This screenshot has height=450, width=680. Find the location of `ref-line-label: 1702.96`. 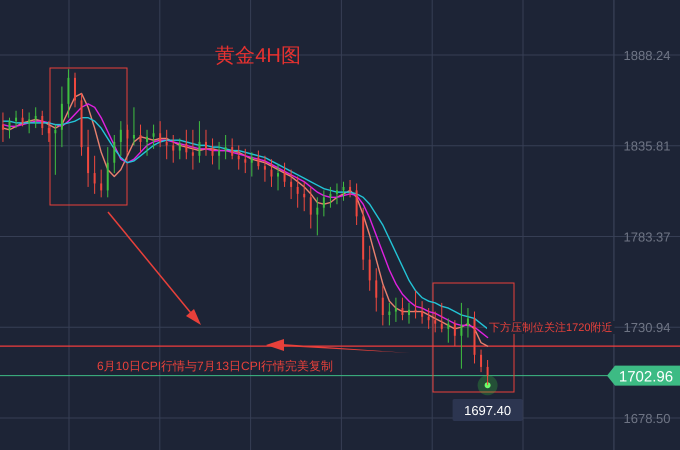

ref-line-label: 1702.96 is located at coordinates (646, 377).